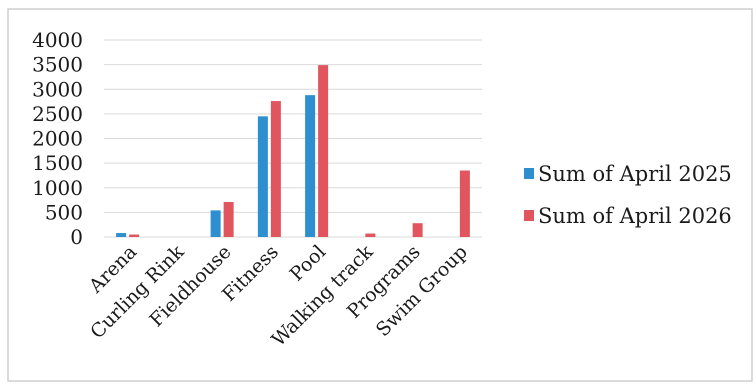 The width and height of the screenshot is (756, 385). Describe the element at coordinates (228, 219) in the screenshot. I see `bar-april-2026-fieldhouse` at that location.